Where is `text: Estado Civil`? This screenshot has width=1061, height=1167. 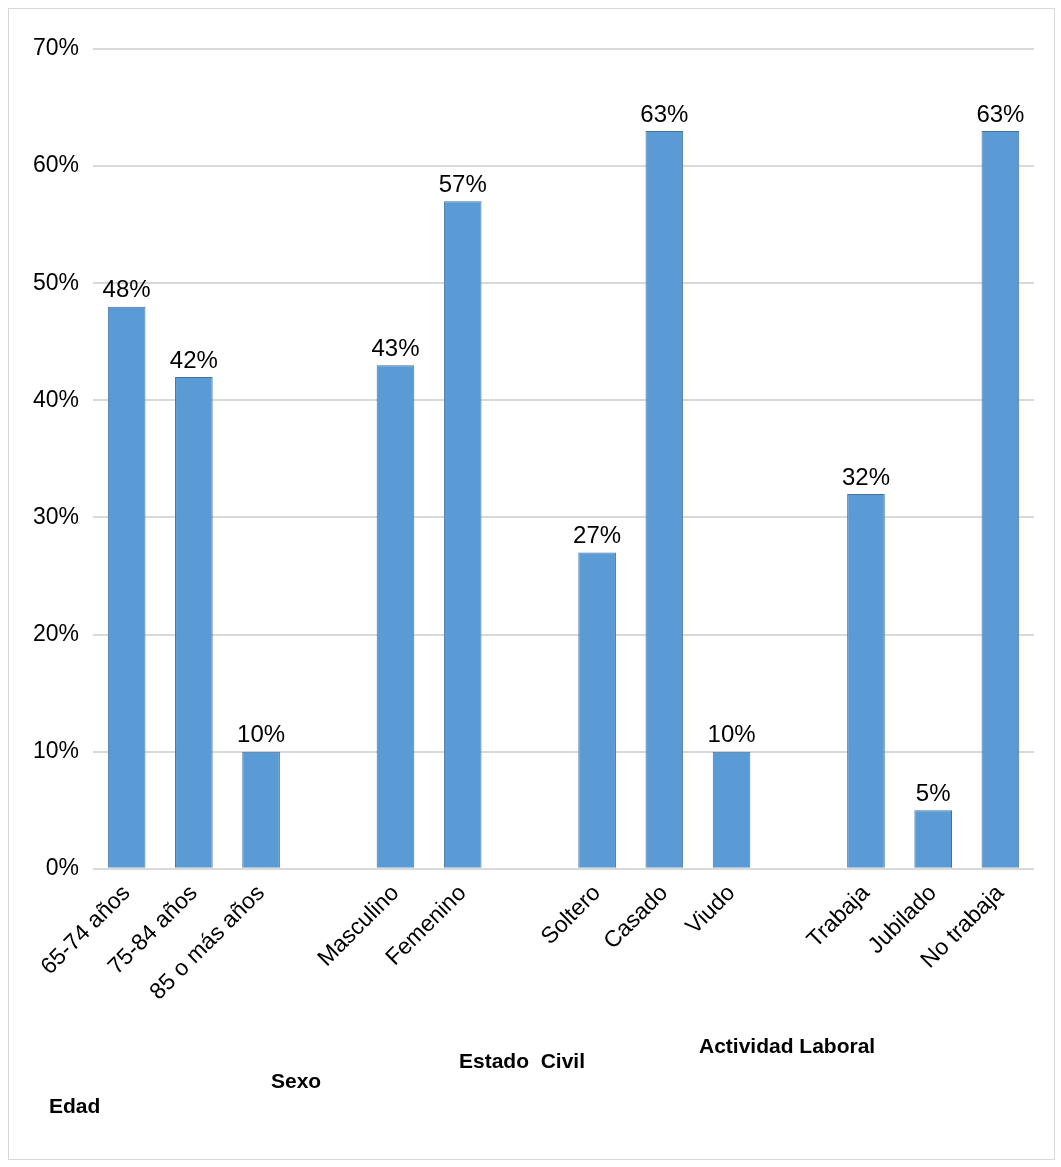 text: Estado Civil is located at coordinates (522, 1061).